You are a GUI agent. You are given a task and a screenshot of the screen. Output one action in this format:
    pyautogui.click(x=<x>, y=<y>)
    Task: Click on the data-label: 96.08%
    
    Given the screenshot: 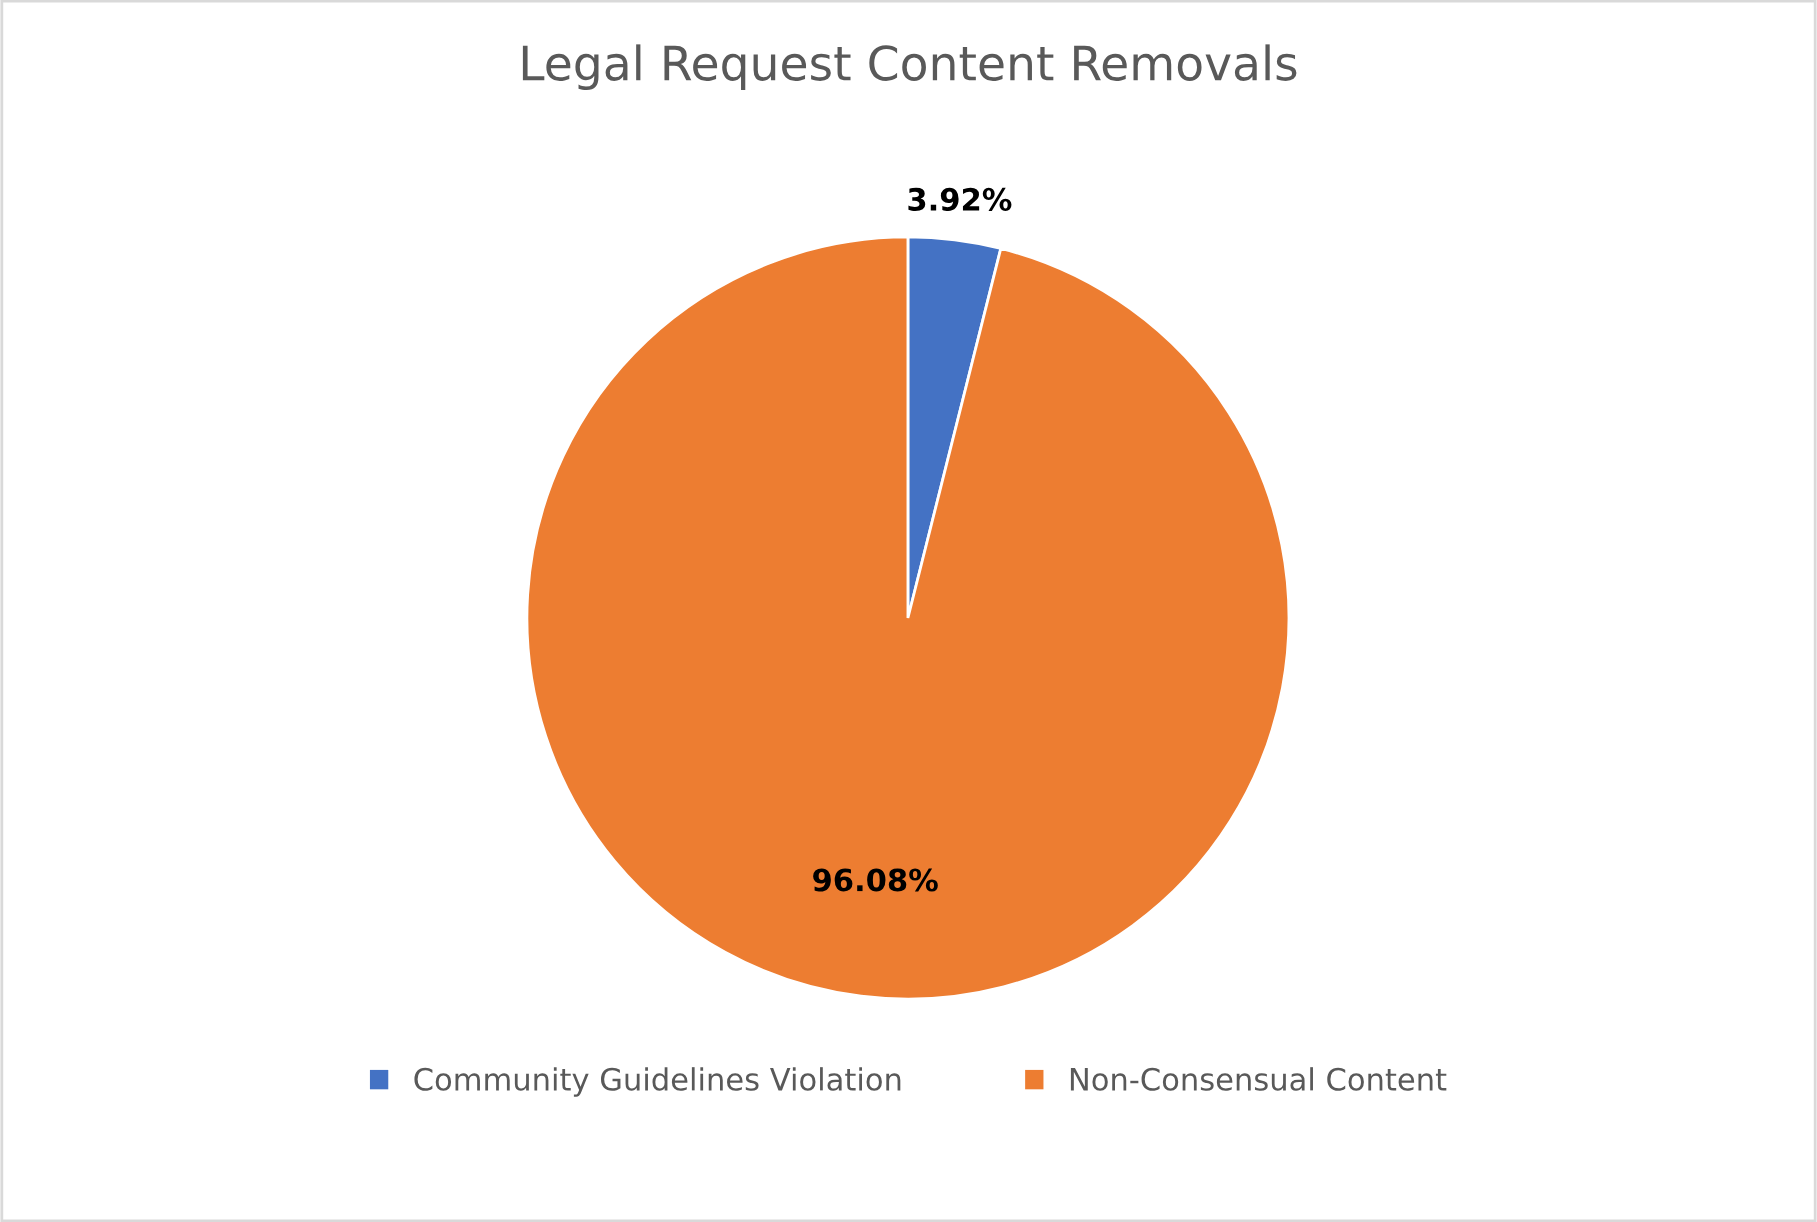 What is the action you would take?
    pyautogui.click(x=875, y=880)
    